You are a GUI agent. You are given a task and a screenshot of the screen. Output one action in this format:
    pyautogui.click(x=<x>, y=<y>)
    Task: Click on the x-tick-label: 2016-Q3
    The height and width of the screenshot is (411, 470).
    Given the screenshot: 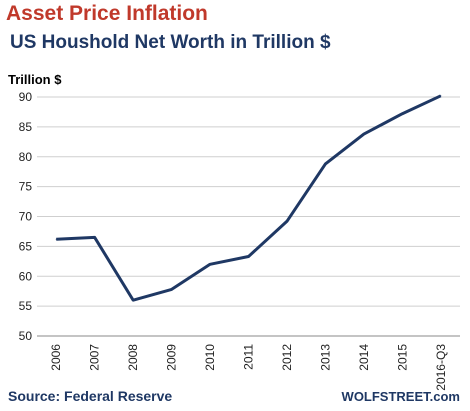 What is the action you would take?
    pyautogui.click(x=441, y=367)
    